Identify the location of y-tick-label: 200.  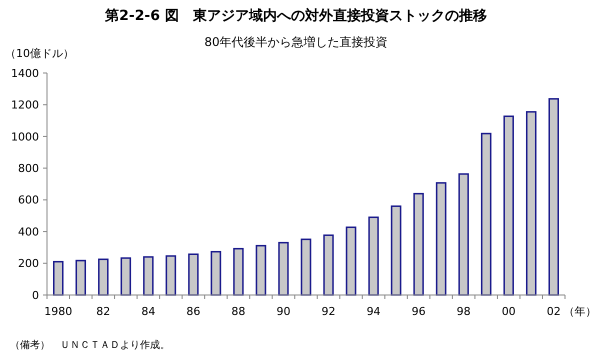
(28, 263).